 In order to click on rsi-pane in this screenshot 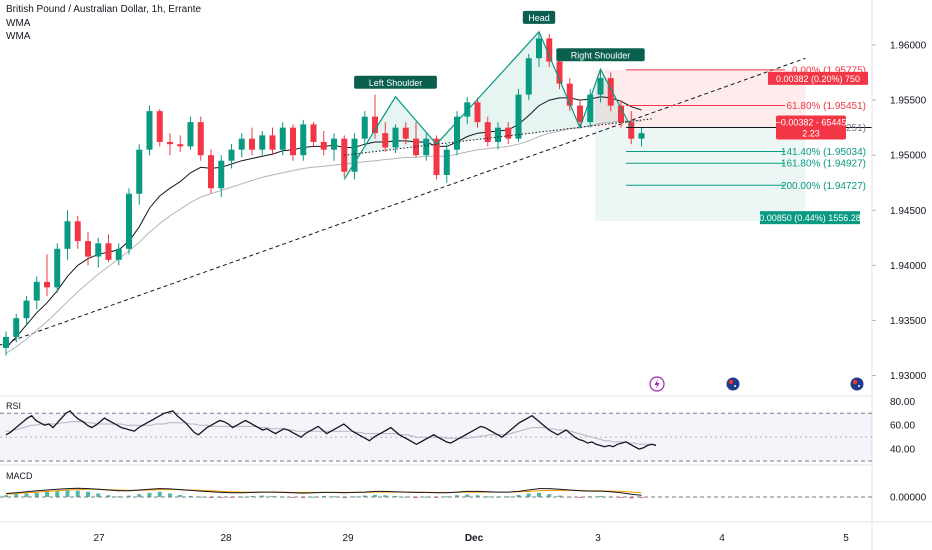, I will do `click(436, 436)`.